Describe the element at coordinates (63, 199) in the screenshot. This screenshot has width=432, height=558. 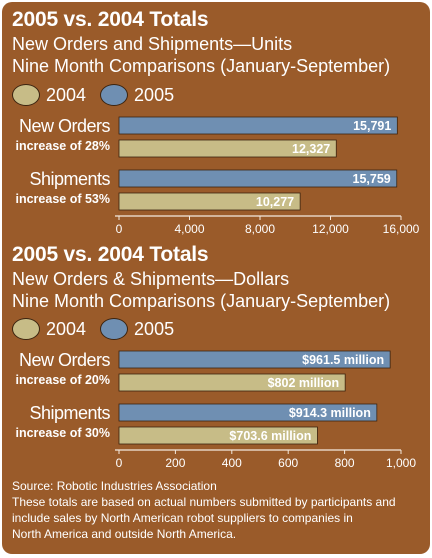
I see `category-note: increase of 53%` at that location.